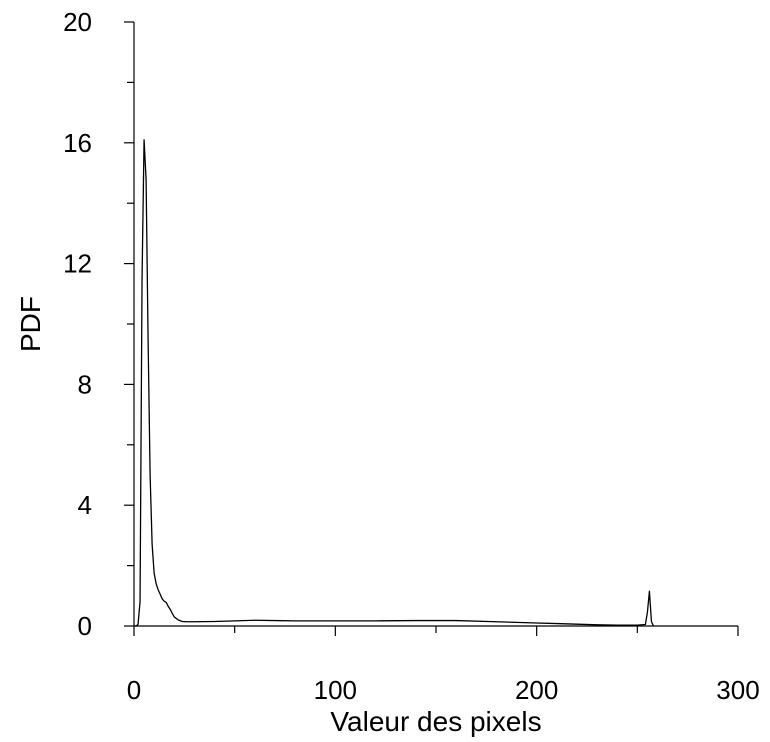  What do you see at coordinates (134, 690) in the screenshot?
I see `x-tick-label: 0` at bounding box center [134, 690].